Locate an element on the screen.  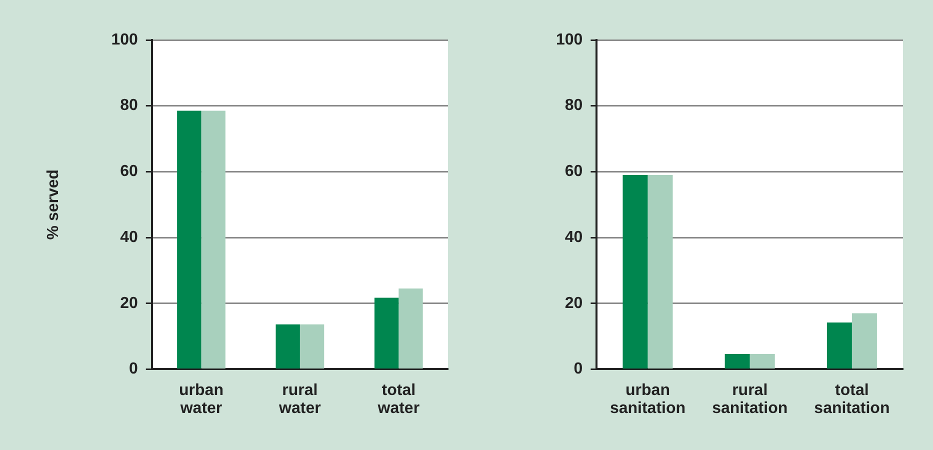
x-tick-label: urban sanitation is located at coordinates (648, 400).